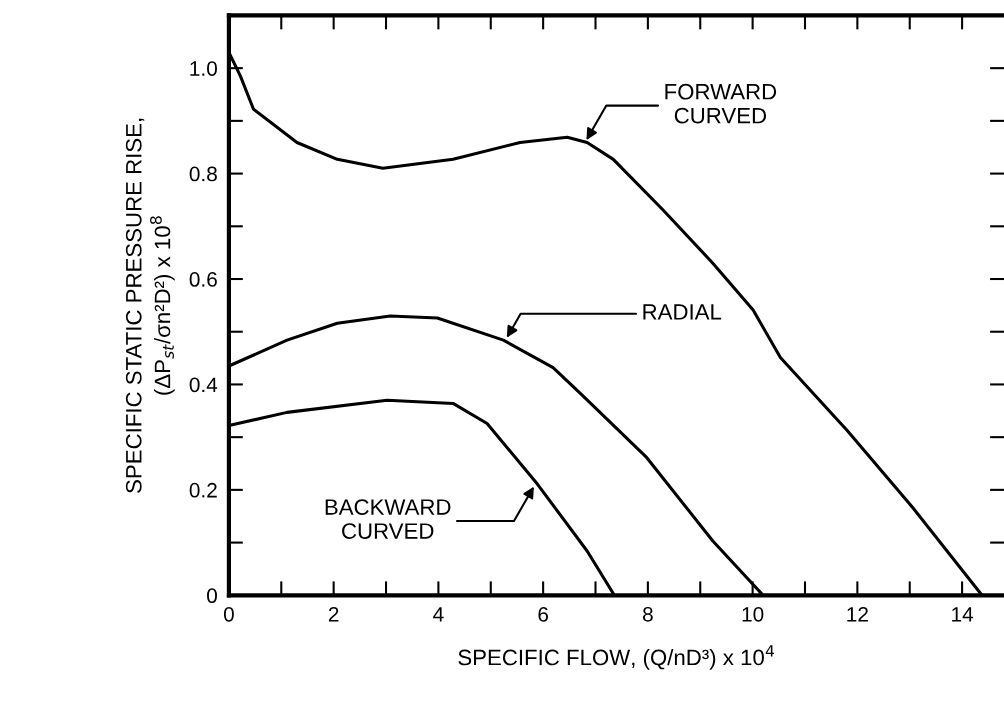 The image size is (1004, 702). Describe the element at coordinates (333, 614) in the screenshot. I see `x-tick-label: 2` at that location.